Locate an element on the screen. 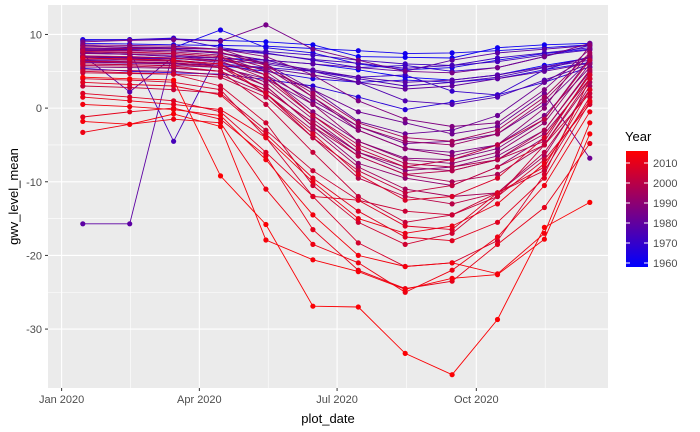  legend-ticks: 2010 2000 1990 1980 1970 1960 is located at coordinates (651, 214).